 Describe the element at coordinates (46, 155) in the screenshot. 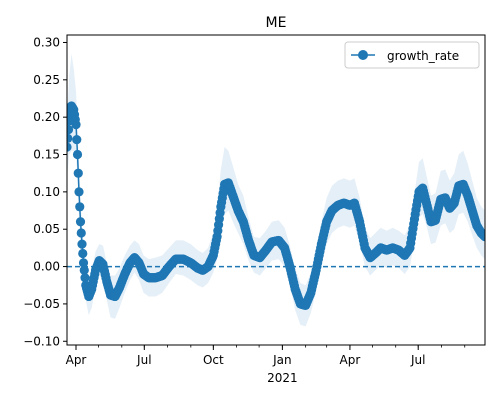

I see `y-tick-label: 0.15` at that location.